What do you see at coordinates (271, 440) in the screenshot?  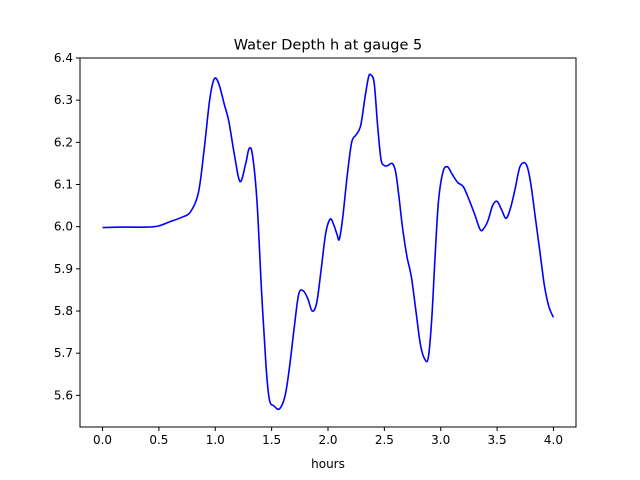 I see `x-tick-label: 1.5` at bounding box center [271, 440].